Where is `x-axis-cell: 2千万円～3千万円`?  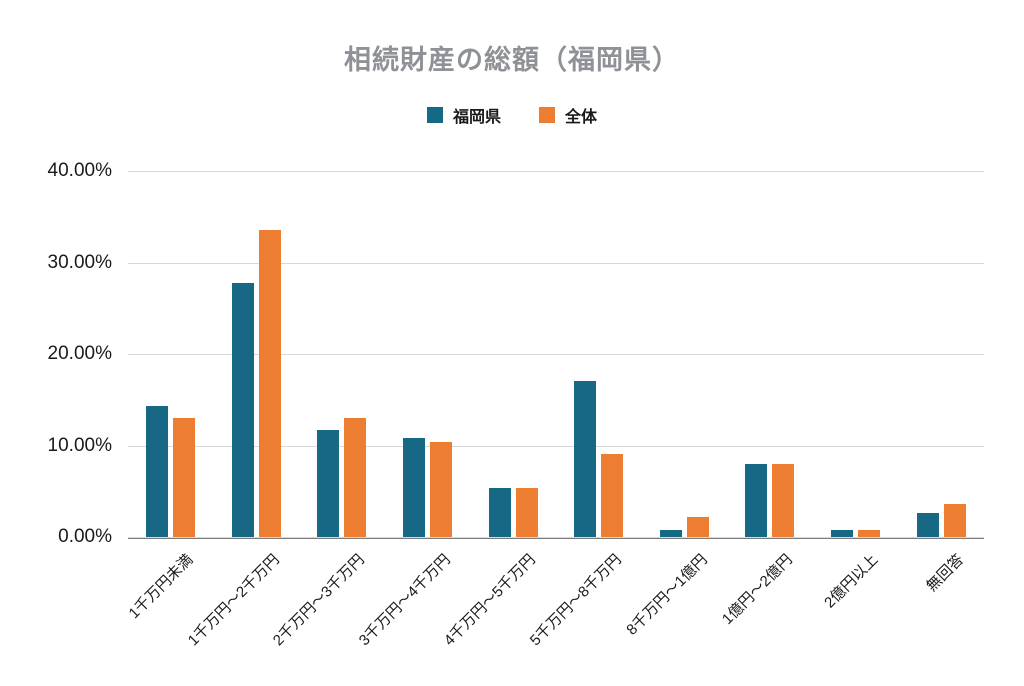 x-axis-cell: 2千万円～3千万円 is located at coordinates (327, 612).